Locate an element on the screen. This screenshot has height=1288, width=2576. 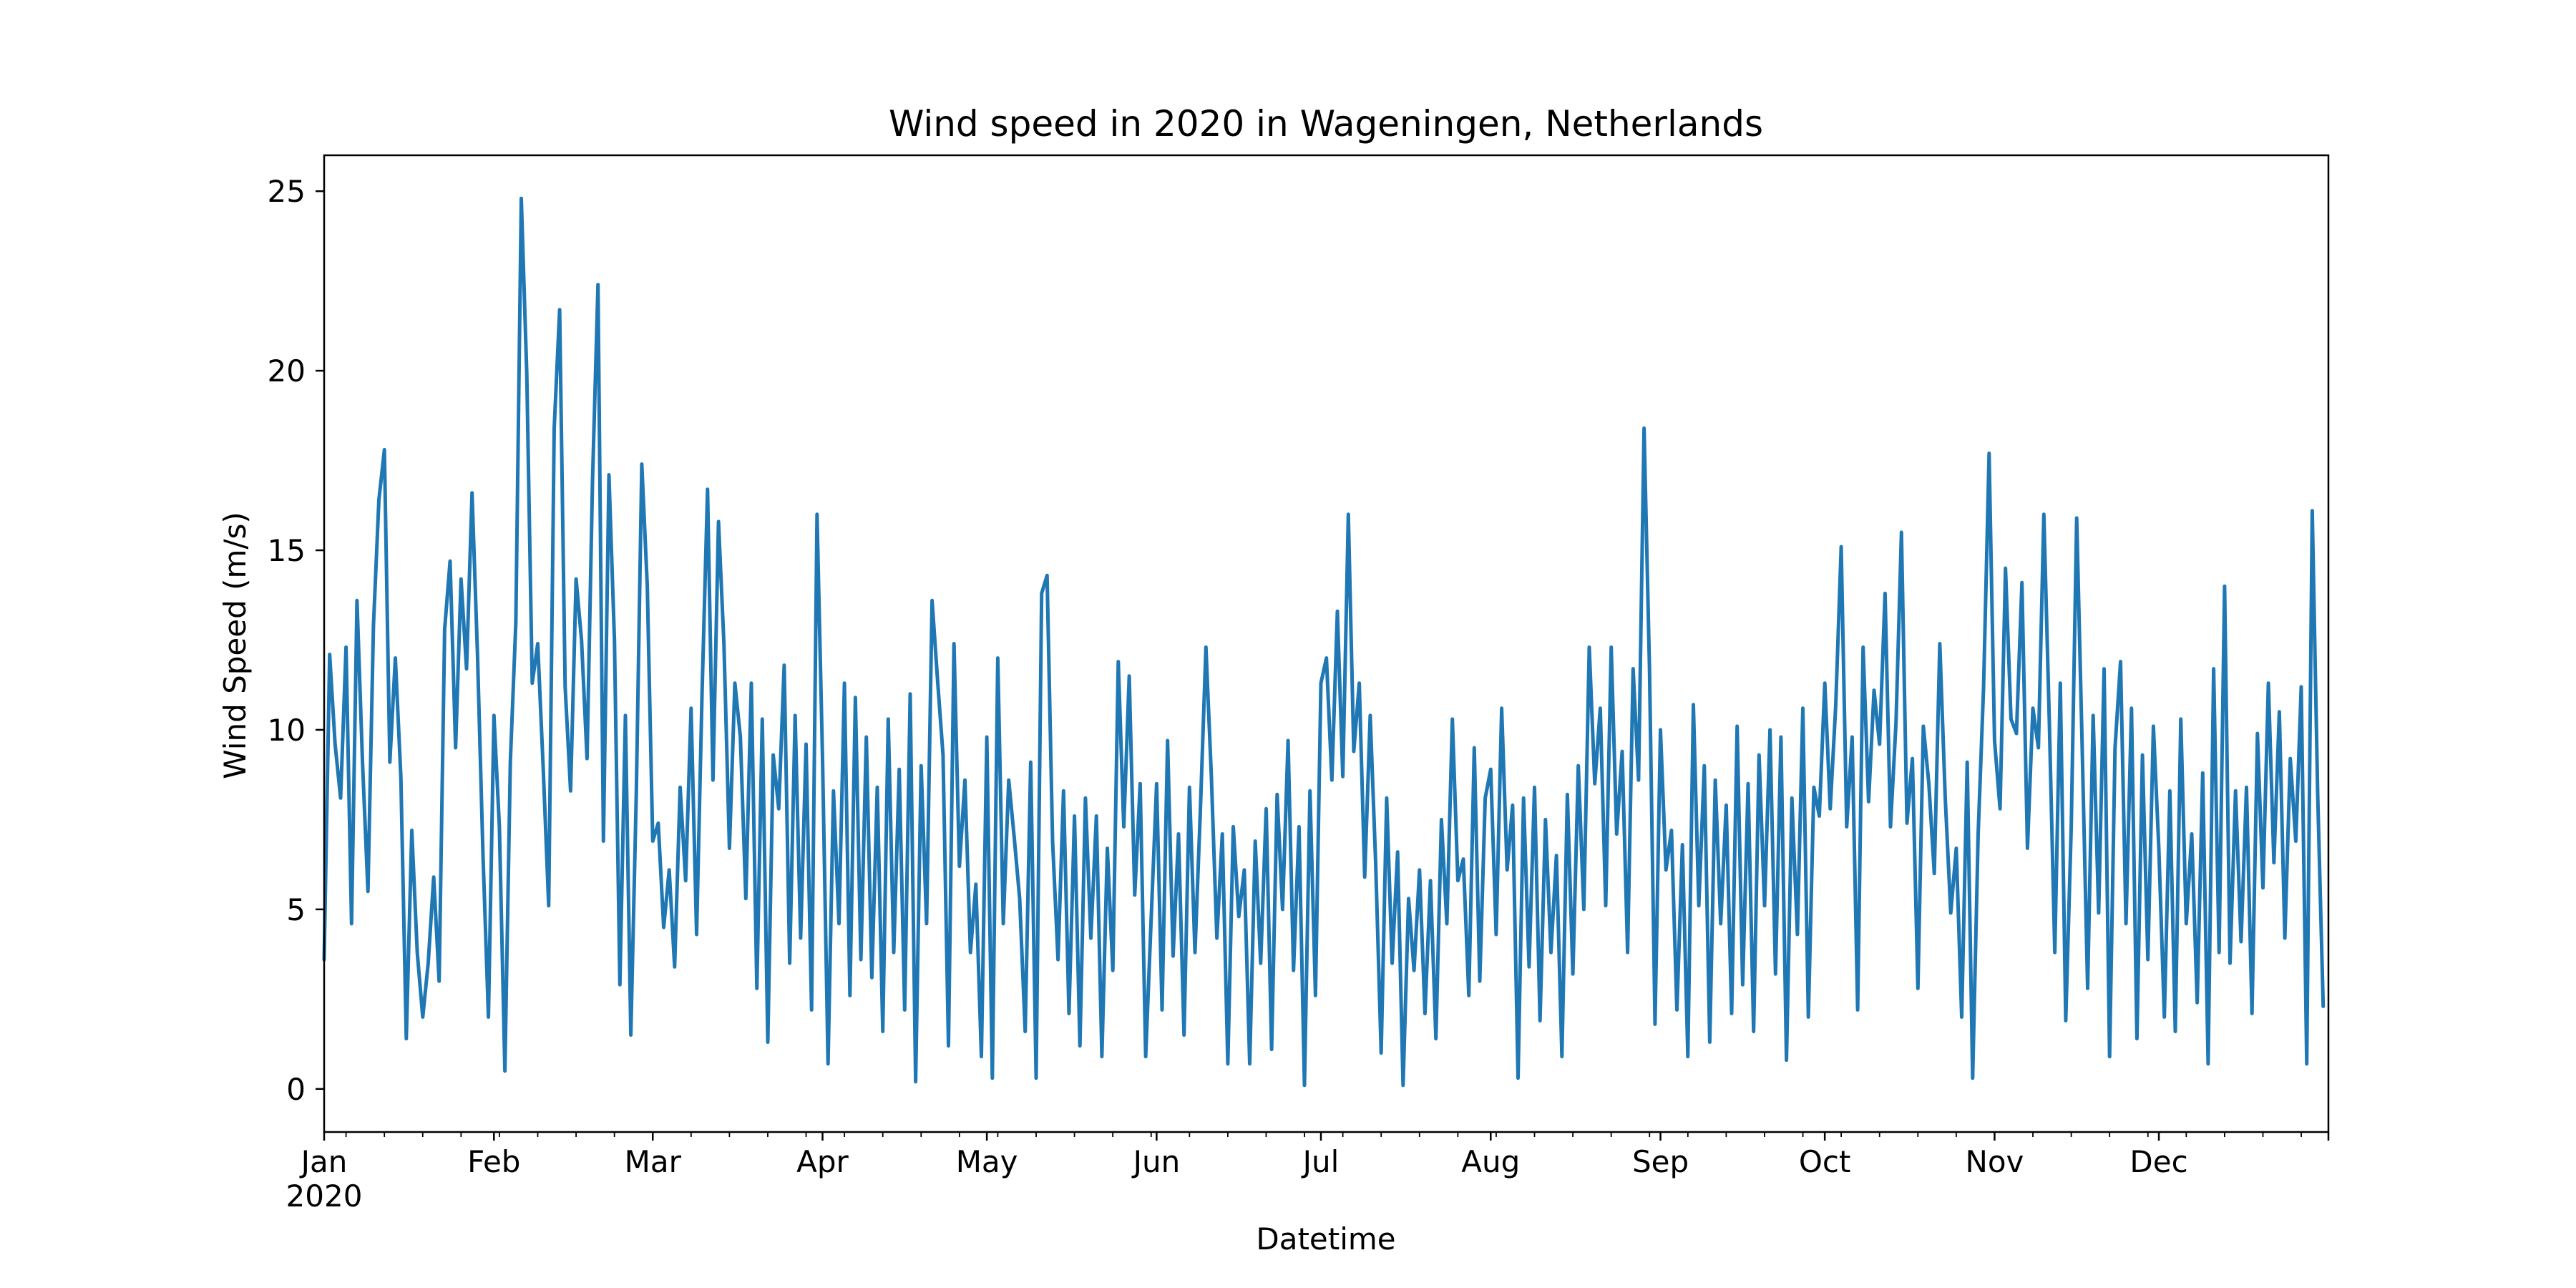
y-tick-label: 5 is located at coordinates (296, 909).